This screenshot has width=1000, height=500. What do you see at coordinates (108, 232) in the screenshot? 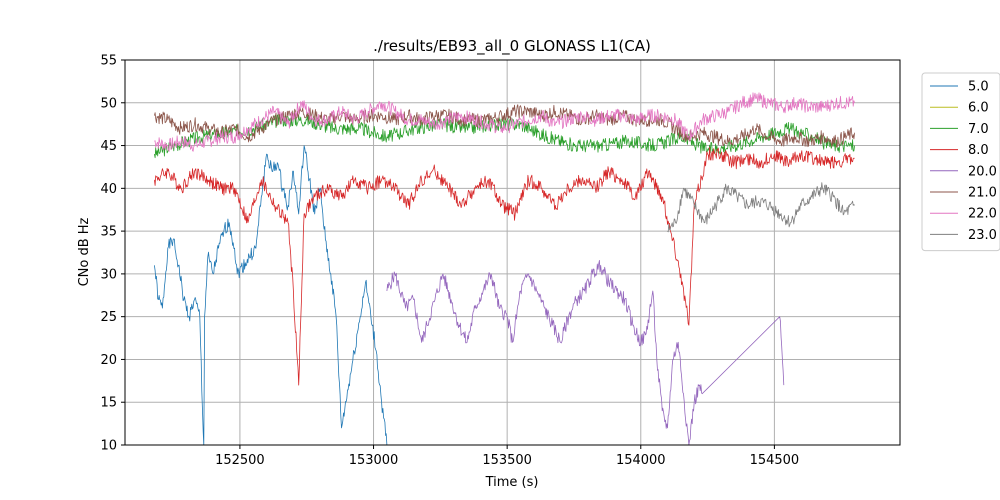
I see `y-tick-label: 35` at bounding box center [108, 232].